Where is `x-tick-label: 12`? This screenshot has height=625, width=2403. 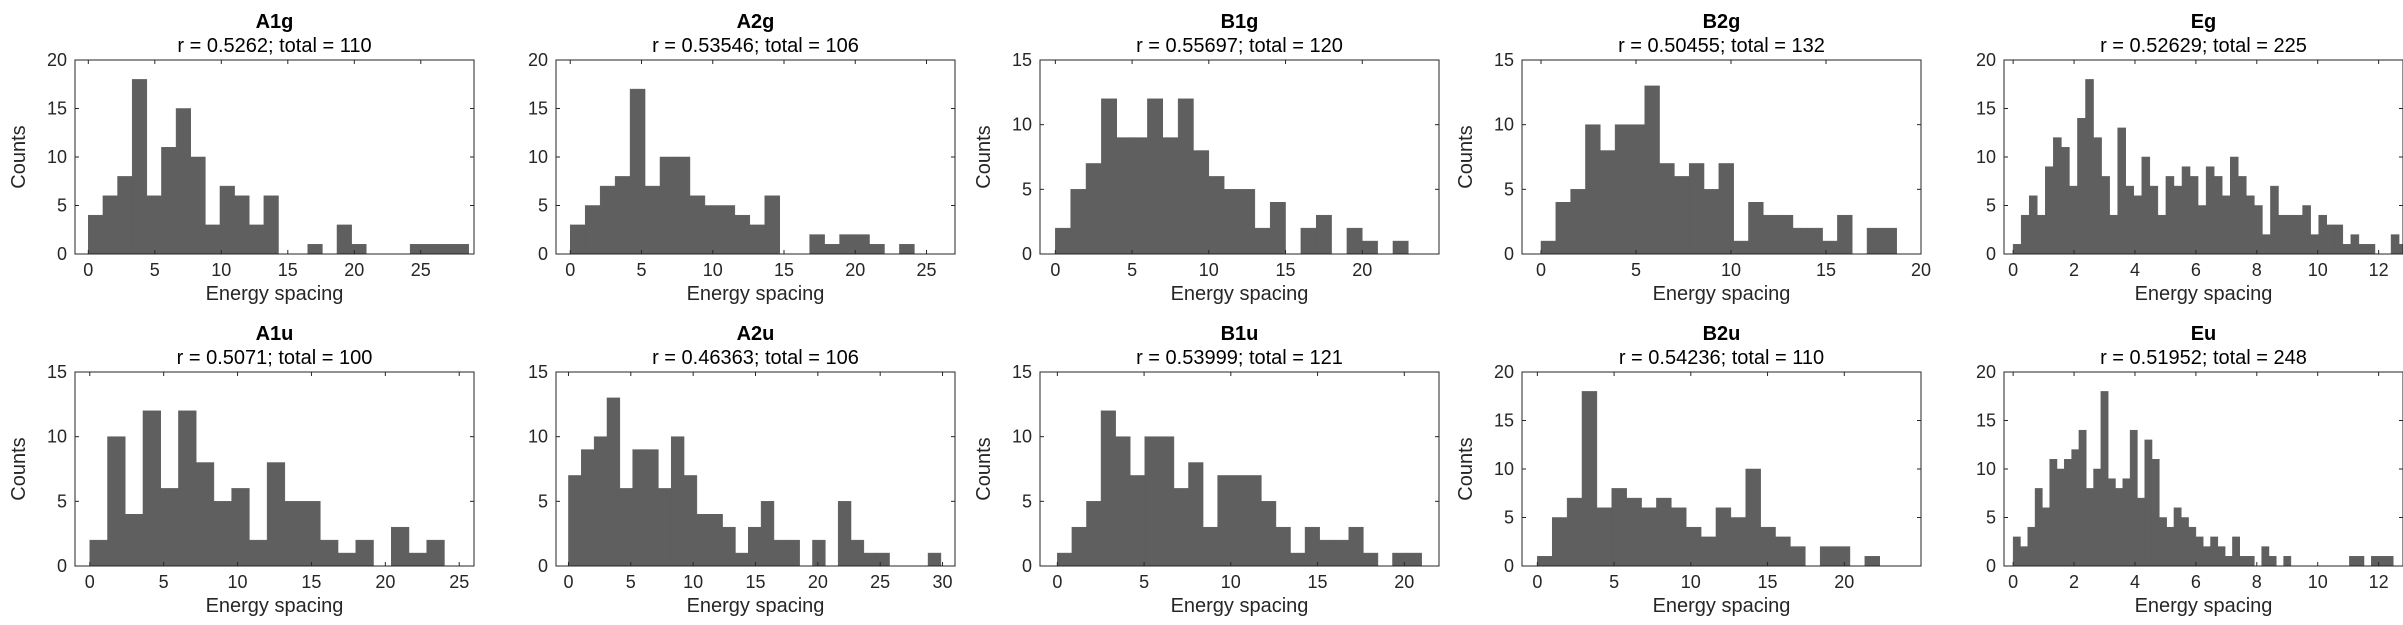
x-tick-label: 12 is located at coordinates (2379, 582).